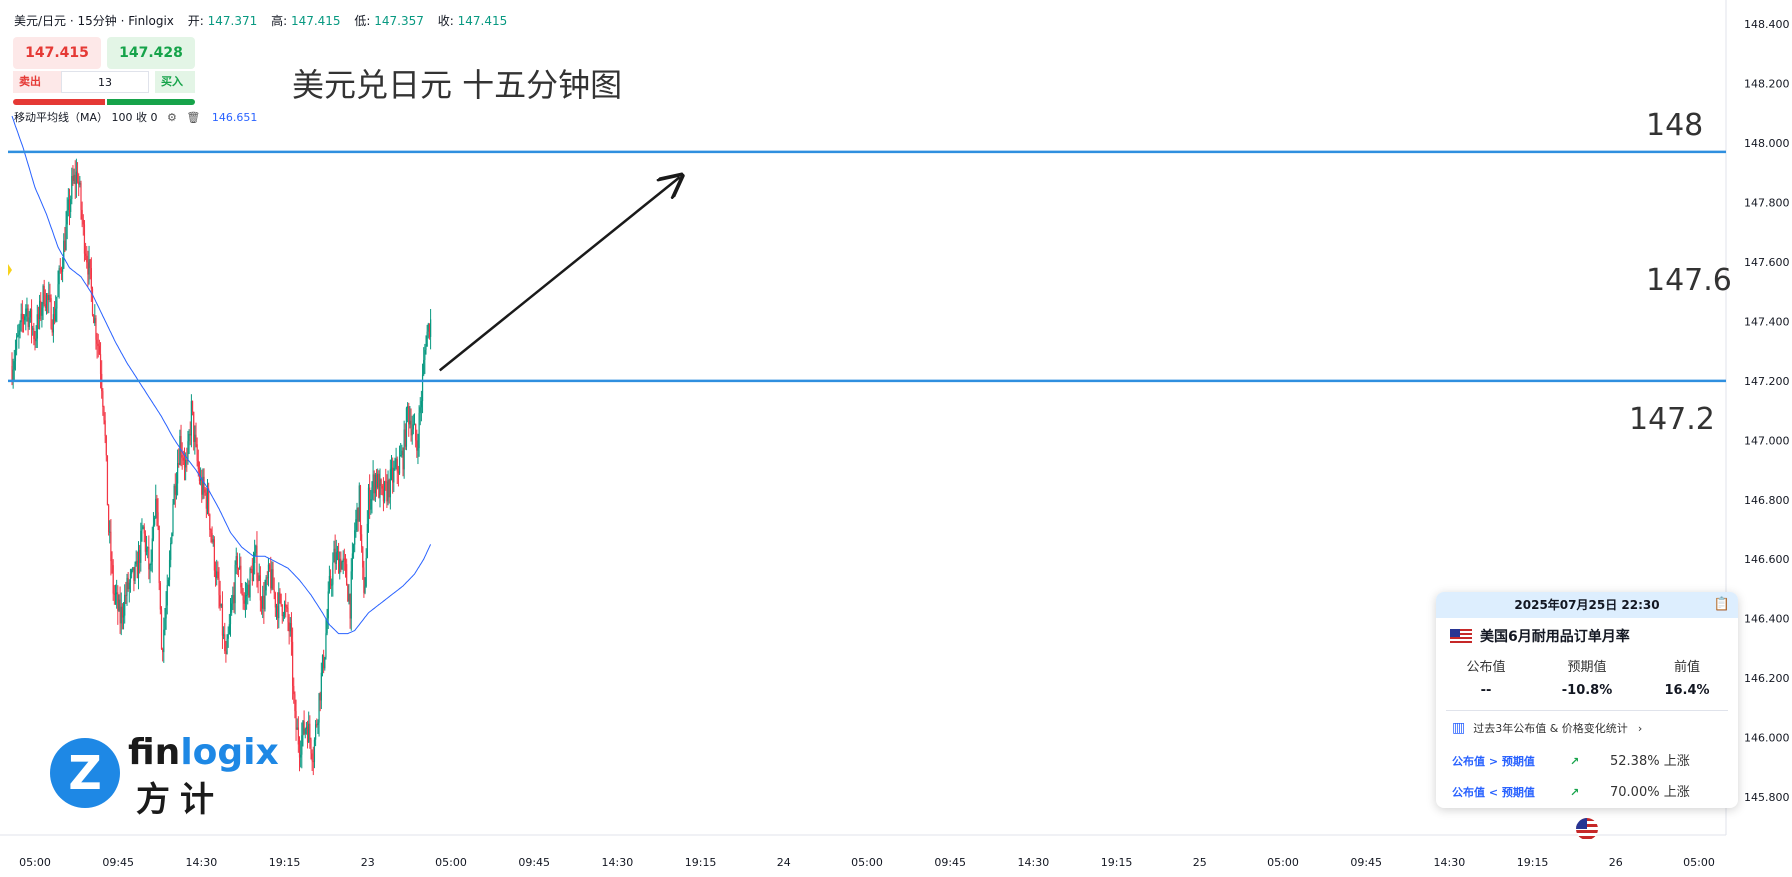 The image size is (1792, 877). I want to click on indicator-value: 146.651, so click(234, 117).